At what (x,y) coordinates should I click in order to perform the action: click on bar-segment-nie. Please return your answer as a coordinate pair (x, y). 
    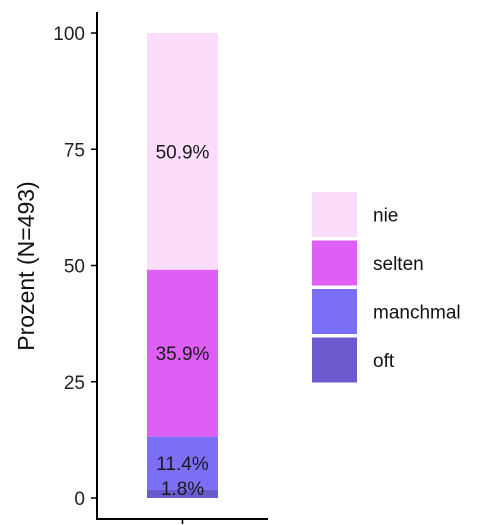
    Looking at the image, I should click on (182, 151).